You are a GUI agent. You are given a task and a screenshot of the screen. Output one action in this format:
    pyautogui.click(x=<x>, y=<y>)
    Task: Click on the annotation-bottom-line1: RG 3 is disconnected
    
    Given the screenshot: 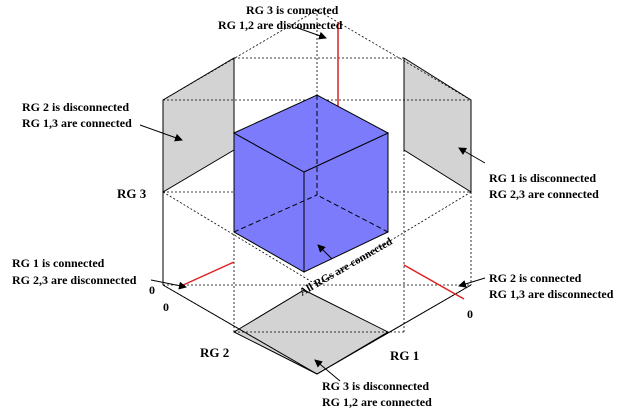 What is the action you would take?
    pyautogui.click(x=375, y=386)
    